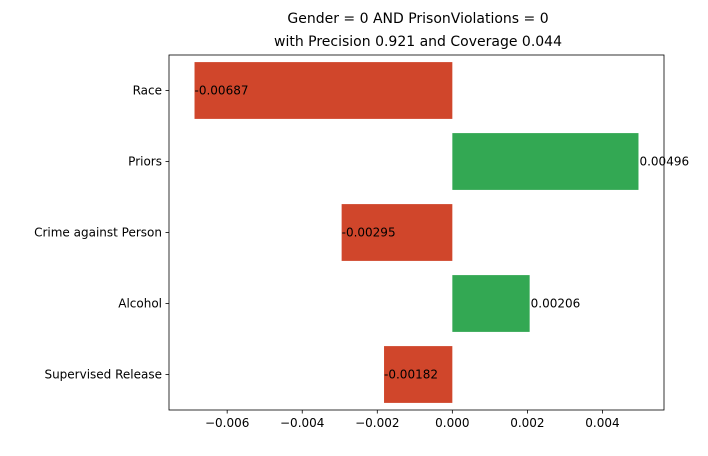  I want to click on x-tick-label-0: −0.006, so click(227, 423).